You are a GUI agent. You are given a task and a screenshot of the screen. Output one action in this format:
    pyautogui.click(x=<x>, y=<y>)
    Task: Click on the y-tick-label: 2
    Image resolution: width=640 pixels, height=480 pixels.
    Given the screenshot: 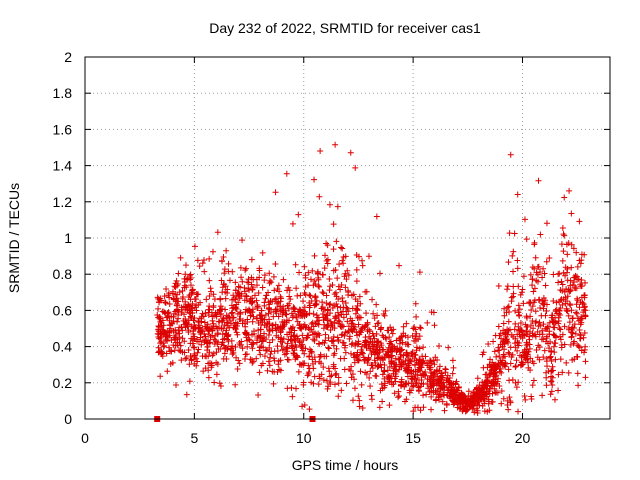 What is the action you would take?
    pyautogui.click(x=68, y=57)
    